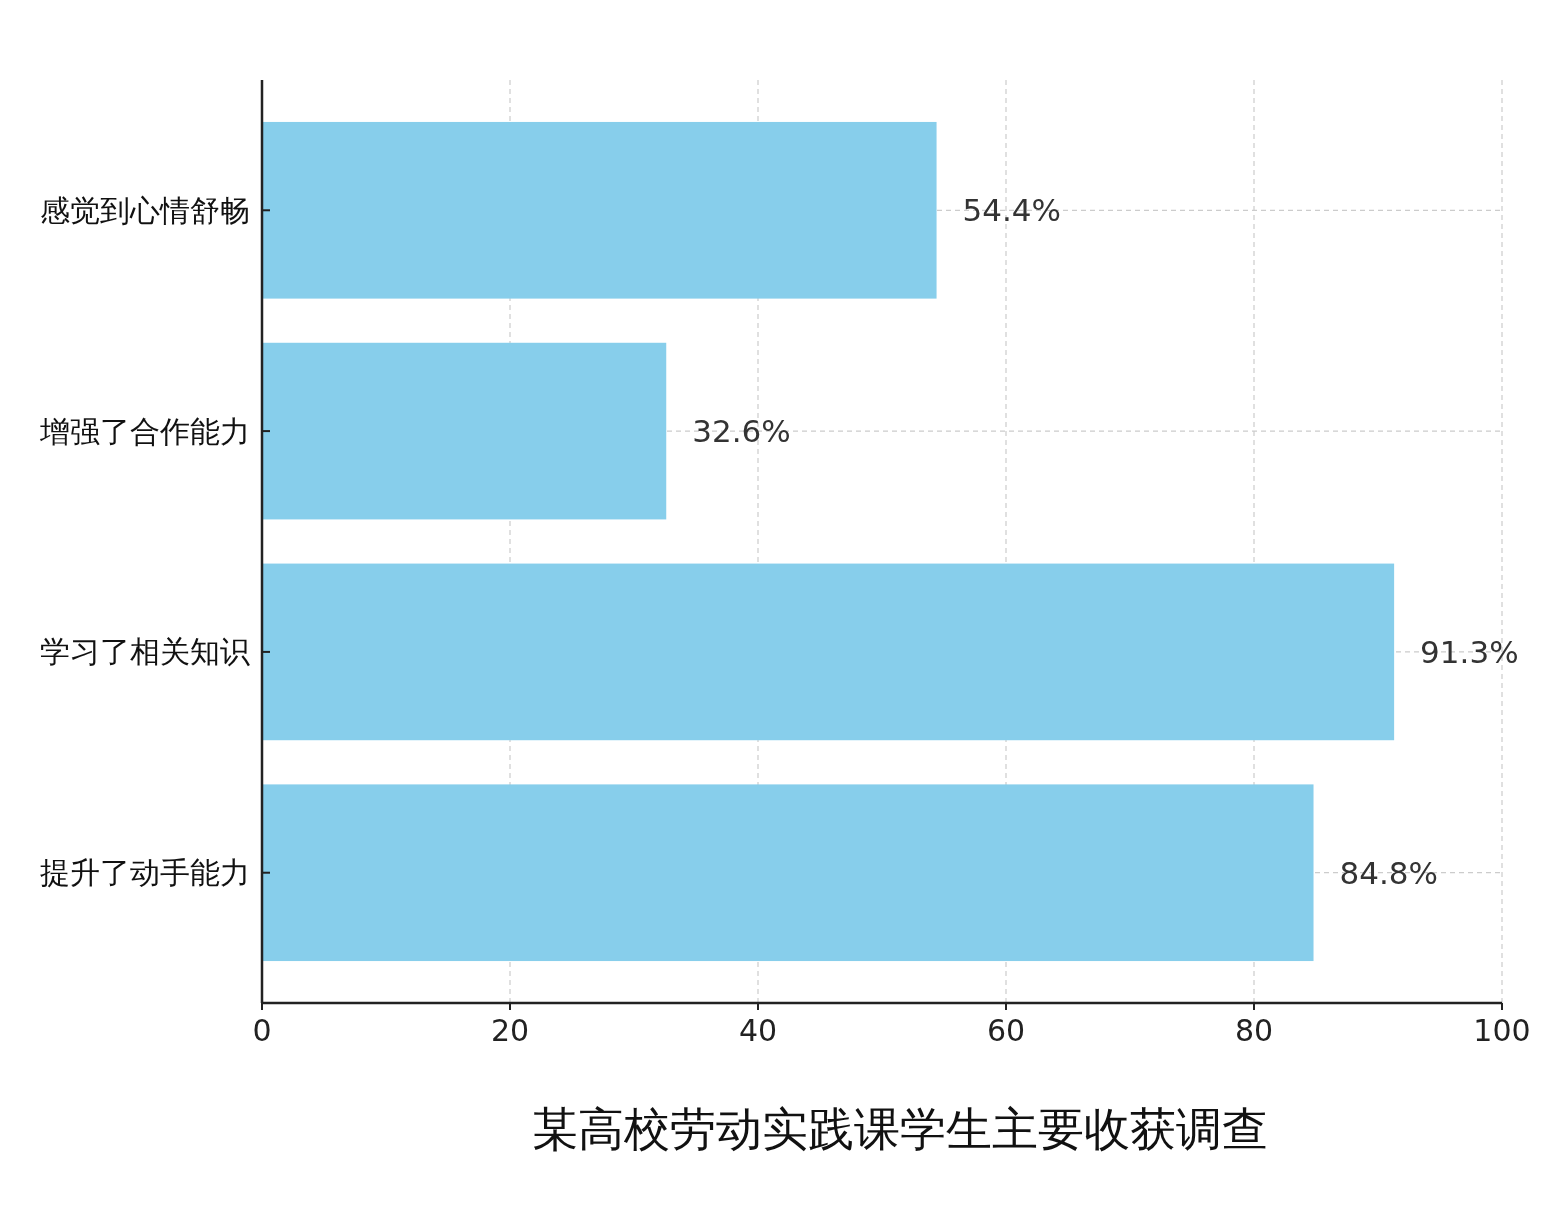  What do you see at coordinates (758, 1030) in the screenshot?
I see `x-tick-label: 40` at bounding box center [758, 1030].